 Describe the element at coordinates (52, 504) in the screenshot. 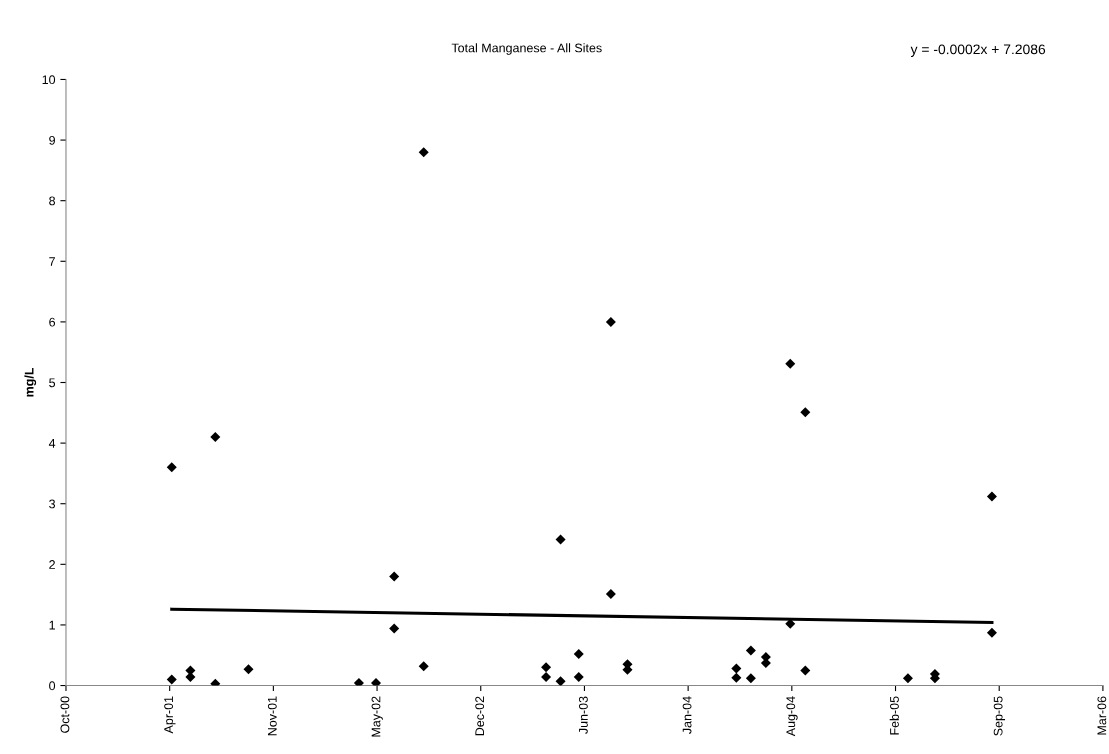

I see `y-tick-label: 3` at that location.